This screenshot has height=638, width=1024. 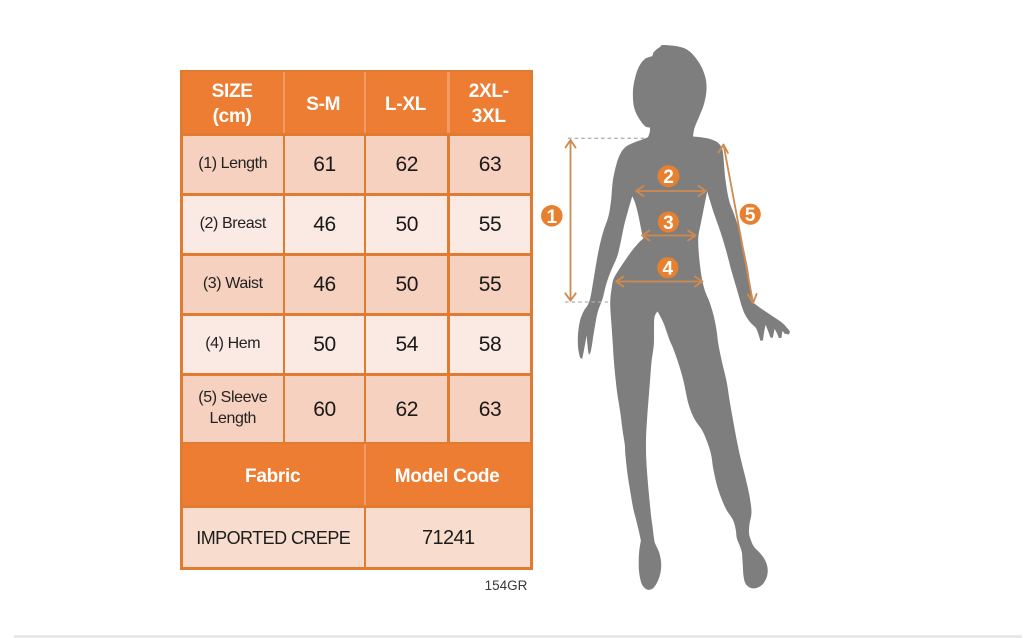 What do you see at coordinates (668, 223) in the screenshot?
I see `svg-text: 3` at bounding box center [668, 223].